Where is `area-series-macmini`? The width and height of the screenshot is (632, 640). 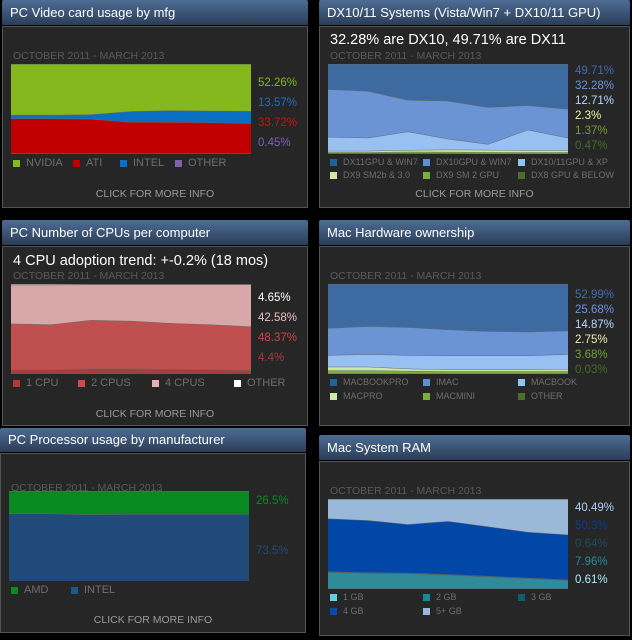 area-series-macmini is located at coordinates (448, 372).